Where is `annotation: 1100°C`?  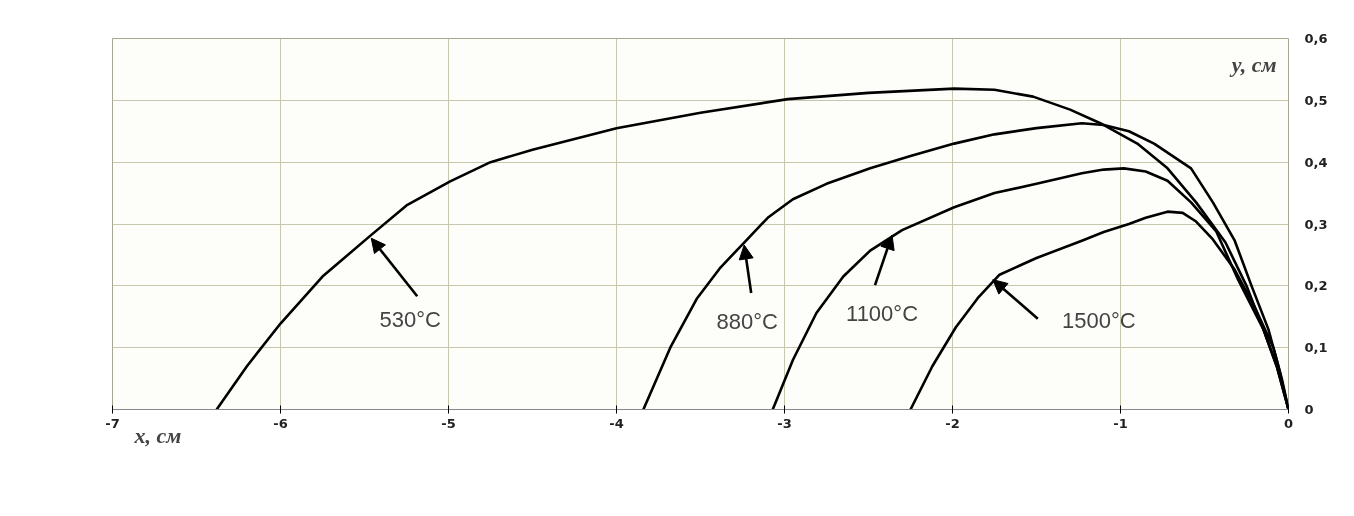
annotation: 1100°C is located at coordinates (882, 313).